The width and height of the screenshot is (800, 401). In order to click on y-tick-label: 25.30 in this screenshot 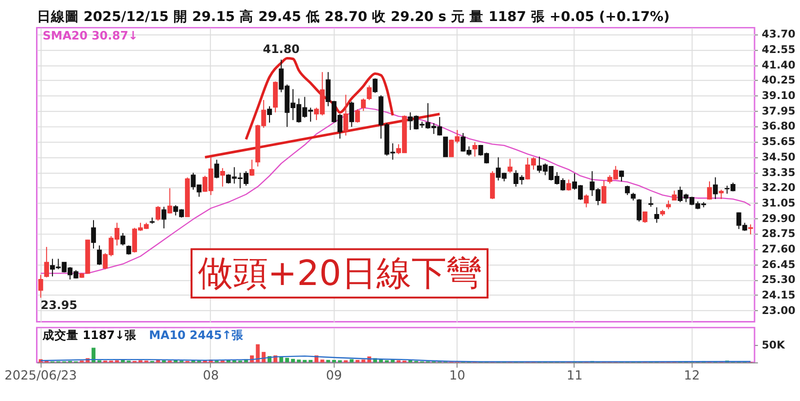, I will do `click(779, 279)`.